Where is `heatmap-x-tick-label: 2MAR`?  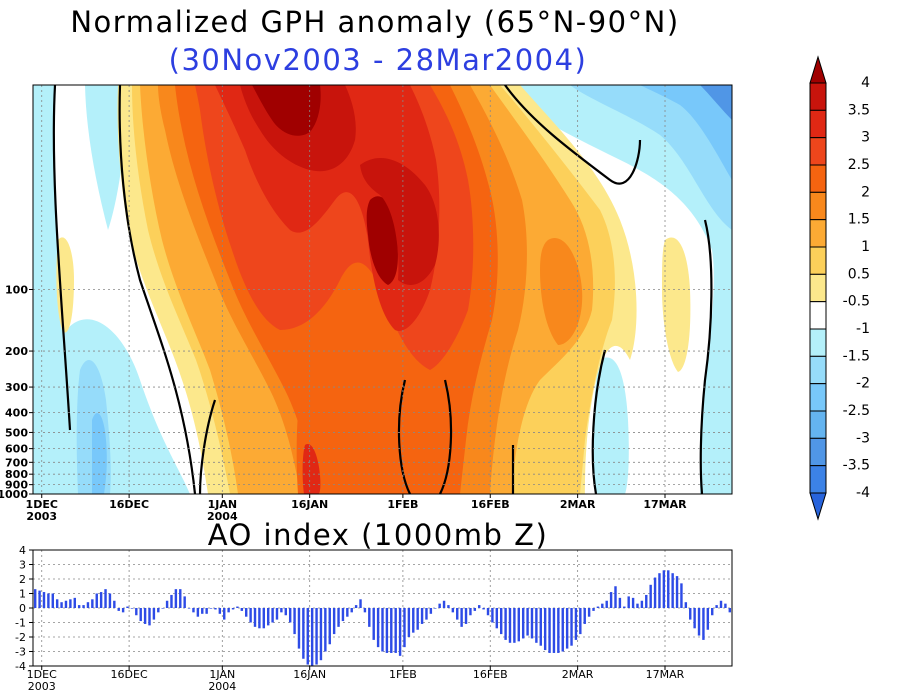 heatmap-x-tick-label: 2MAR is located at coordinates (578, 504).